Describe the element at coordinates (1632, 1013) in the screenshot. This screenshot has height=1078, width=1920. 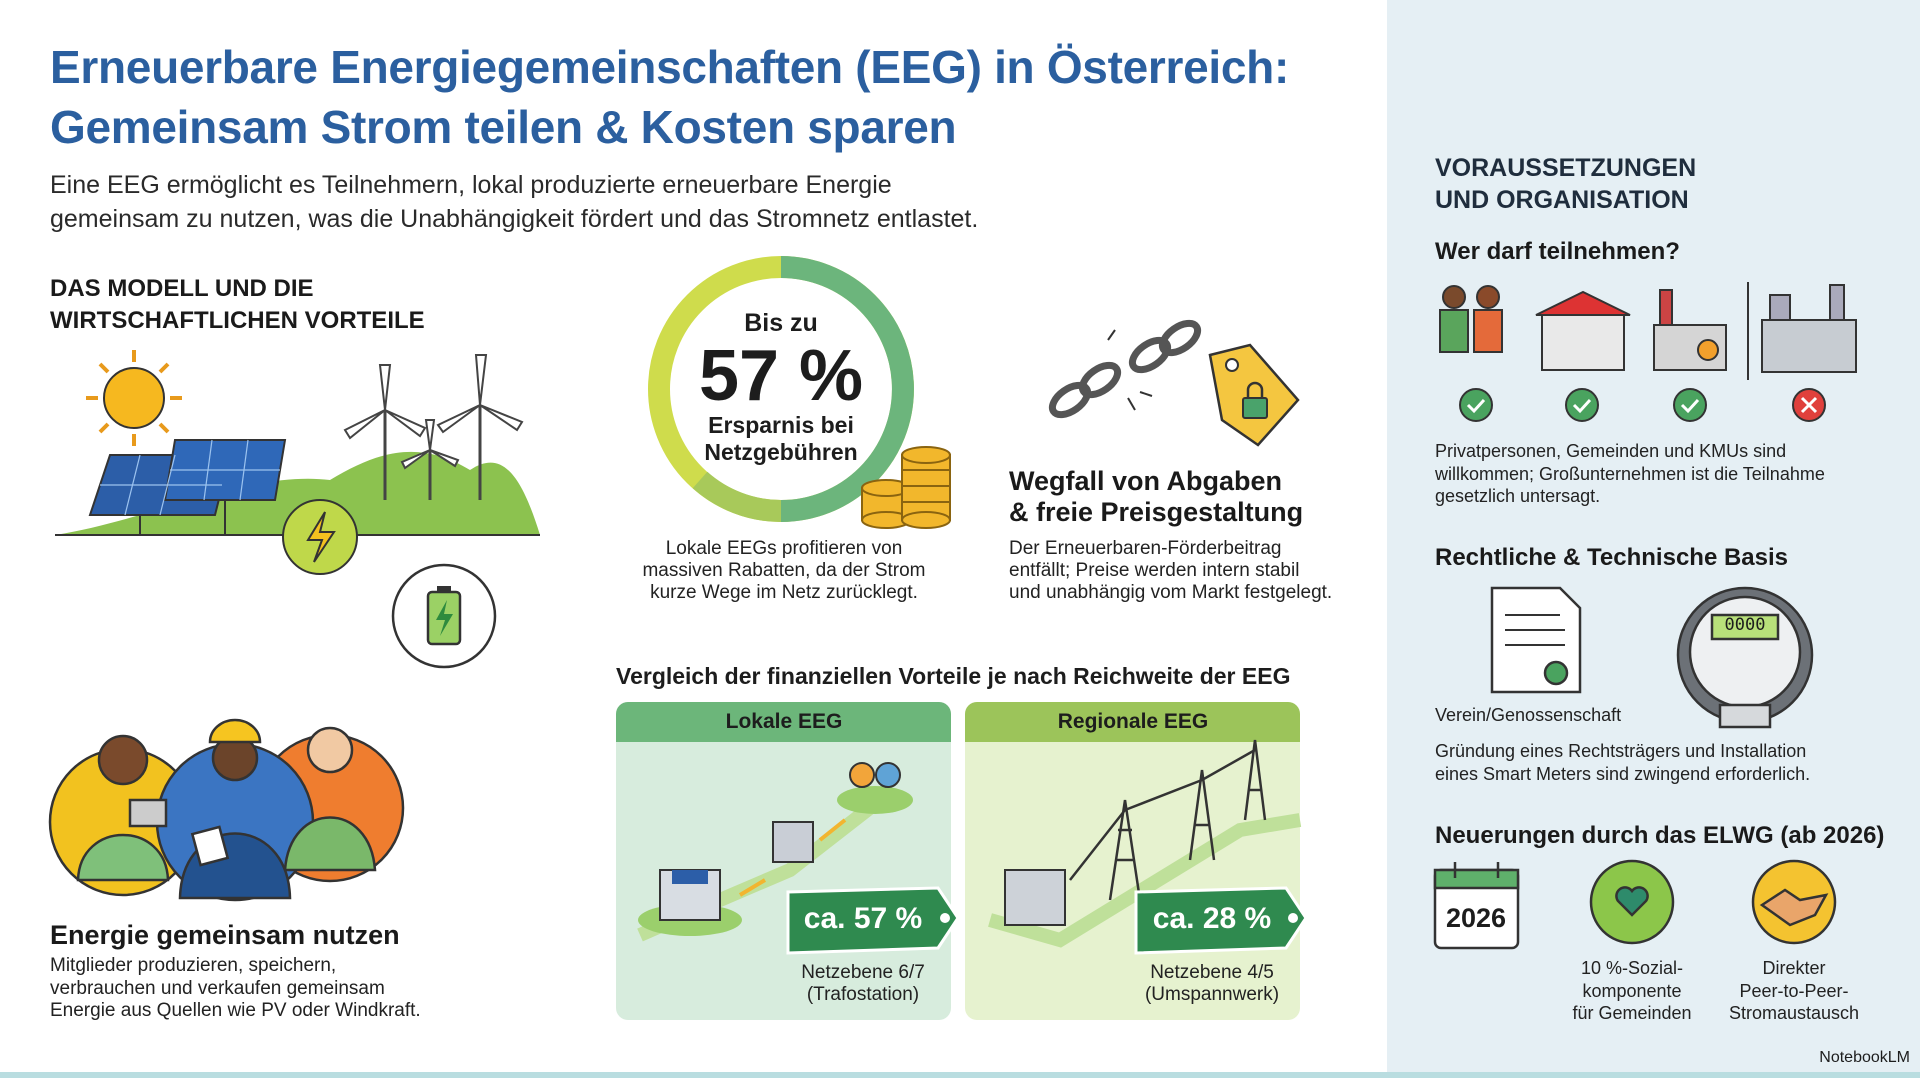
I see `news-item: für Gemeinden` at that location.